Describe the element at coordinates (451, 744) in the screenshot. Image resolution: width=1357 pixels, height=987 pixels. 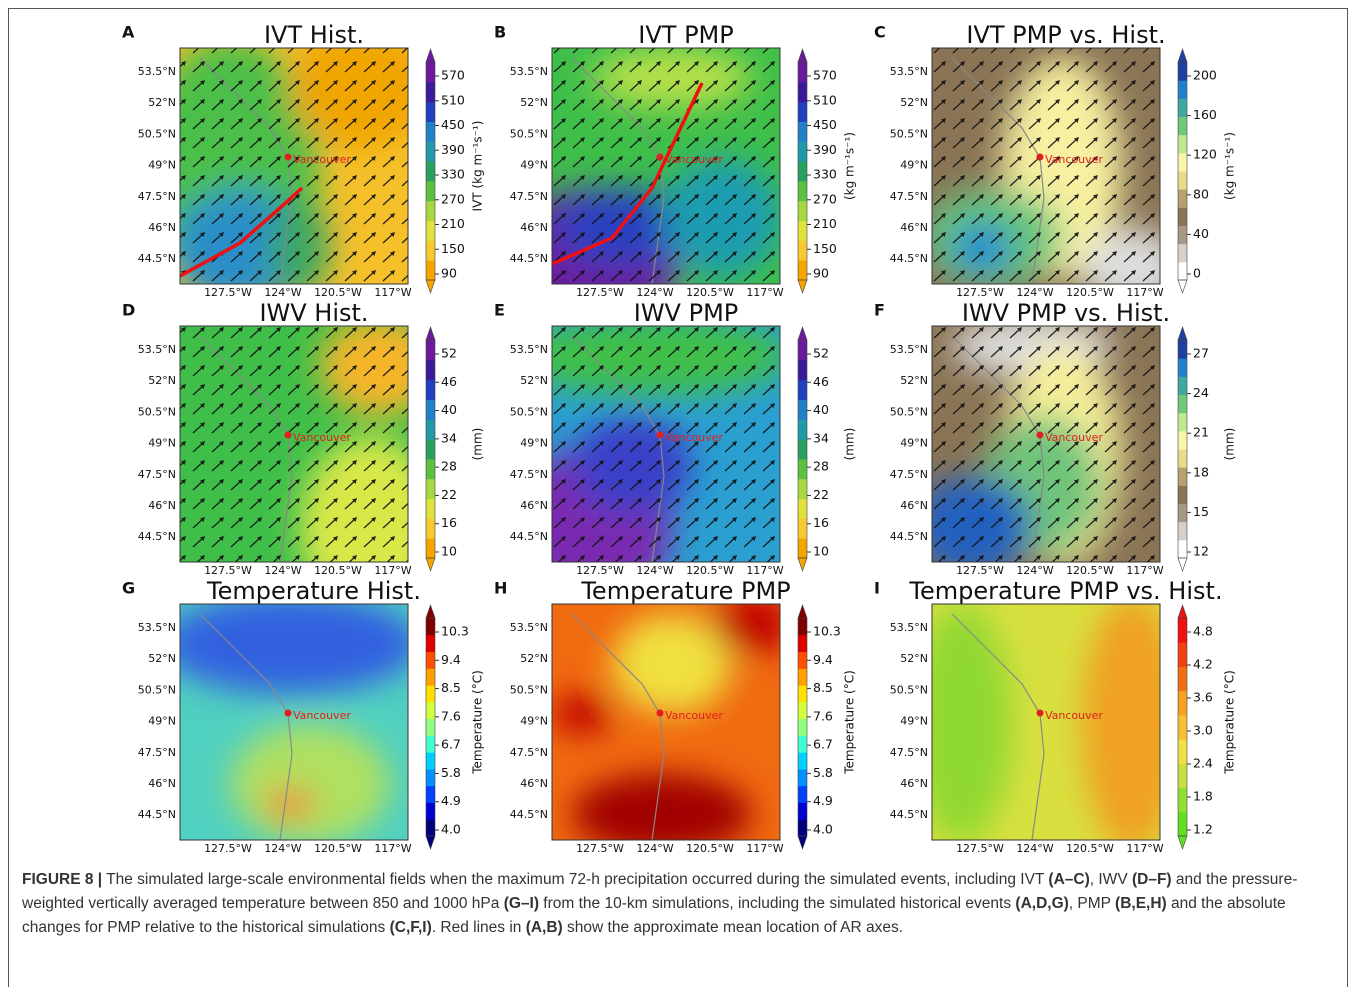
I see `colorbar-tick-label: 6.7` at that location.